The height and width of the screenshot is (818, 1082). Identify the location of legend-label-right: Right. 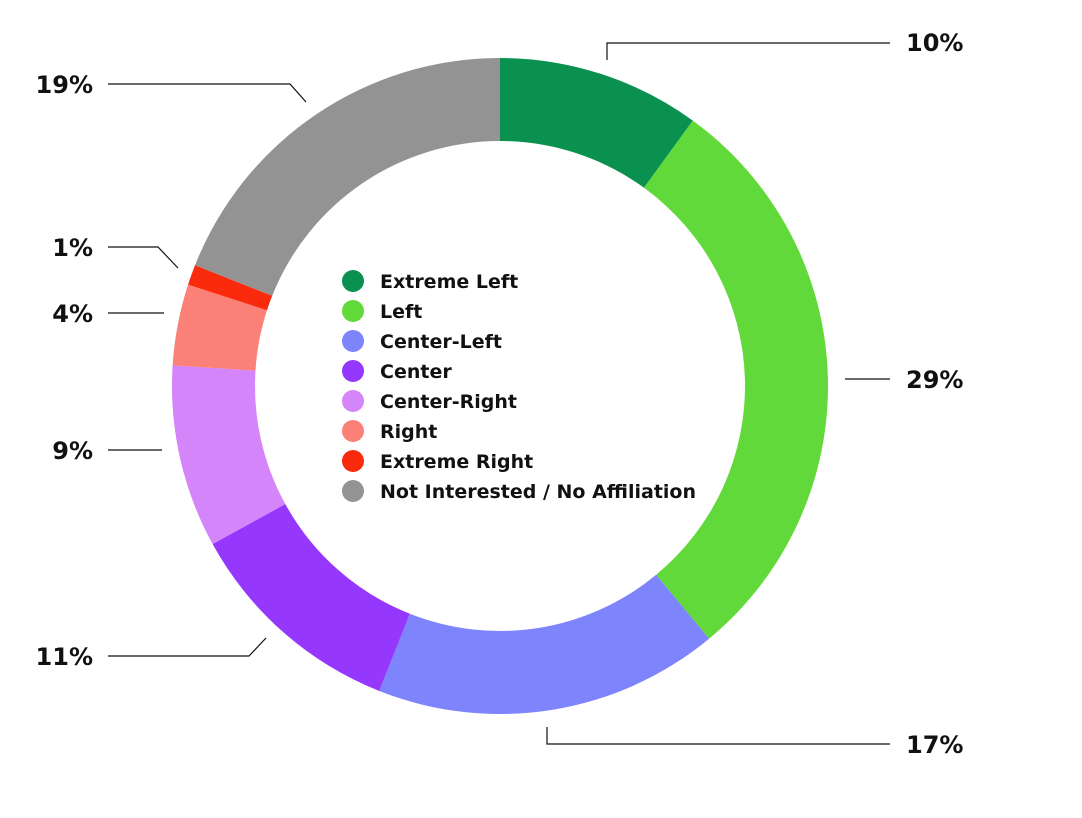
(408, 432).